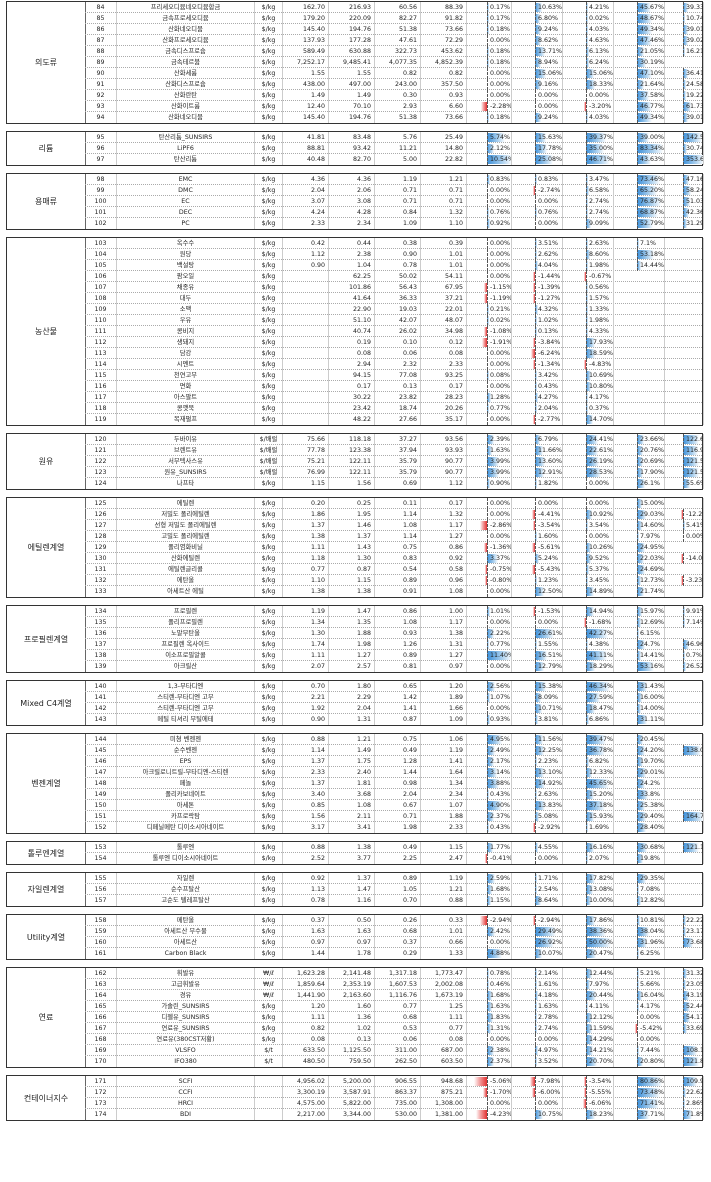 The height and width of the screenshot is (1182, 711). I want to click on percent-value: 0.18%, so click(500, 51).